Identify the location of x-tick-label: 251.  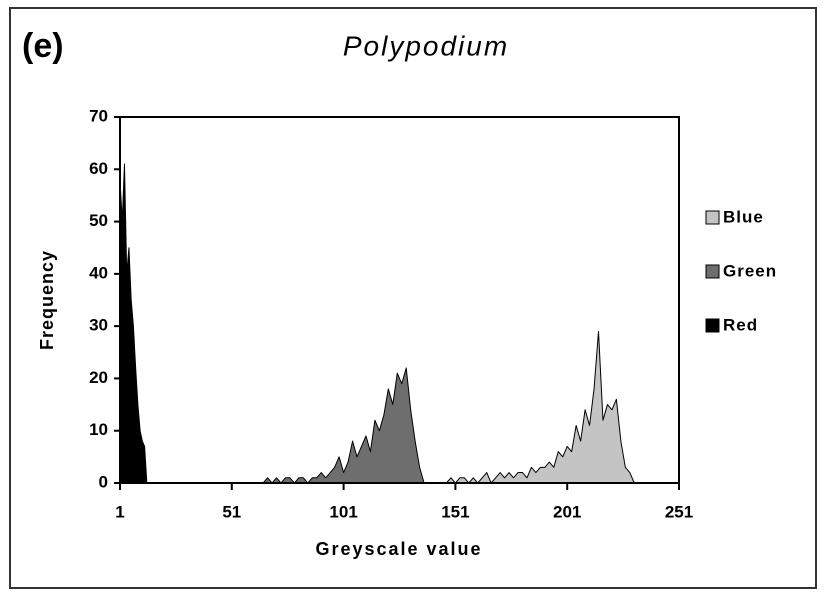
(679, 511).